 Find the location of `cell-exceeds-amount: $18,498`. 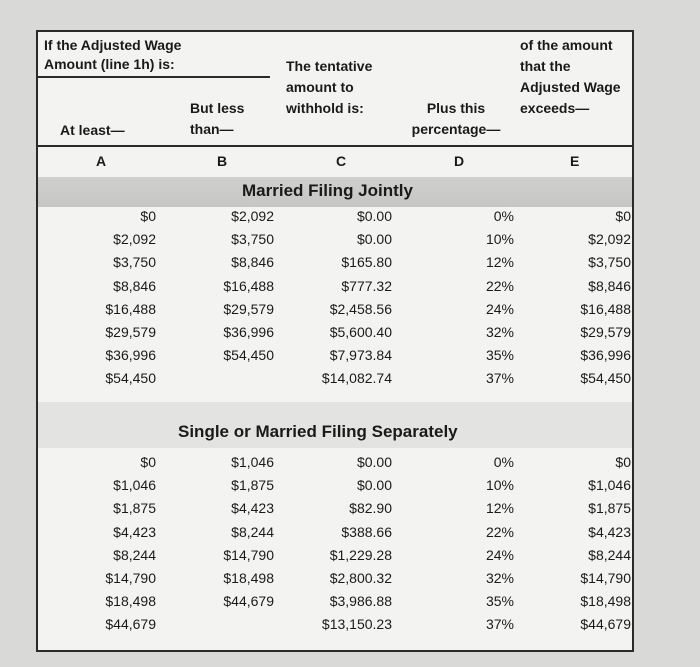

cell-exceeds-amount: $18,498 is located at coordinates (605, 601).